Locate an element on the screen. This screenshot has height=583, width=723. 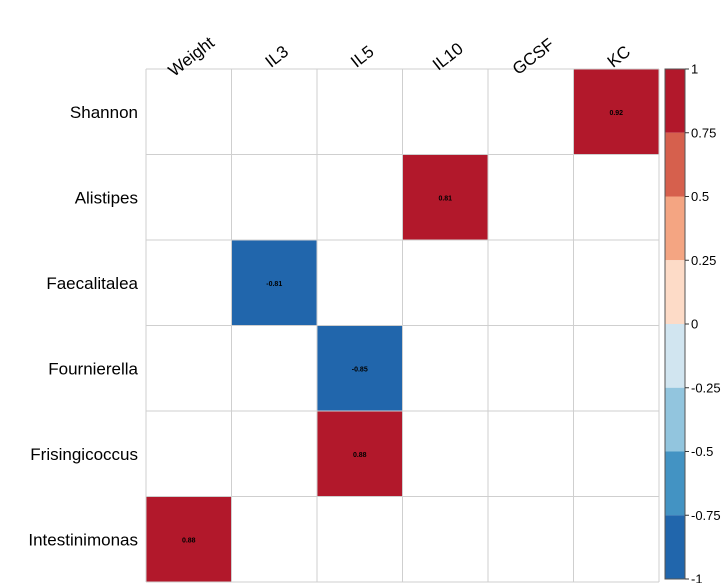
cell-value-label-frisingicoccus-il5: 0.88 is located at coordinates (360, 455).